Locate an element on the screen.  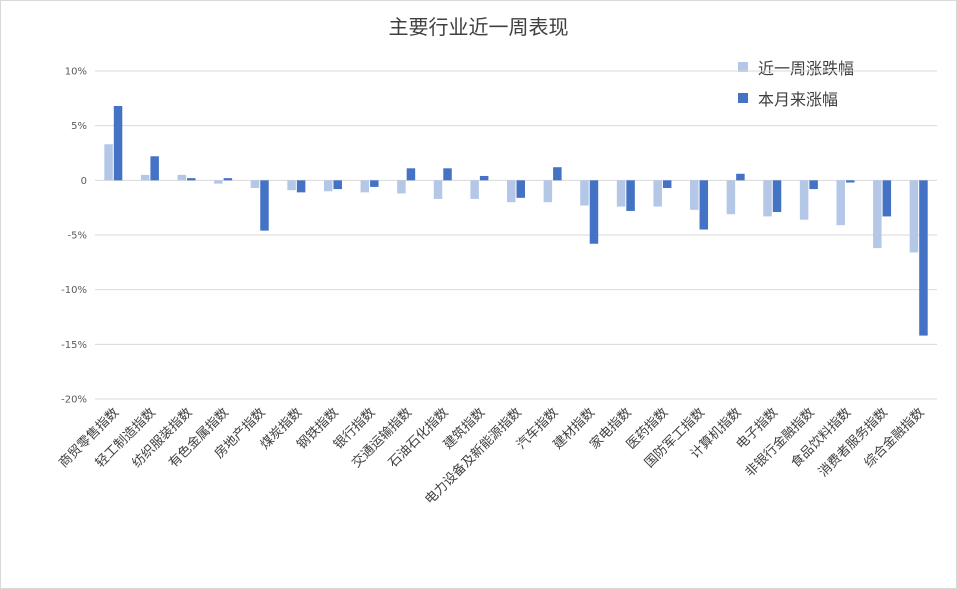
y-tick-label: -20% is located at coordinates (74, 400).